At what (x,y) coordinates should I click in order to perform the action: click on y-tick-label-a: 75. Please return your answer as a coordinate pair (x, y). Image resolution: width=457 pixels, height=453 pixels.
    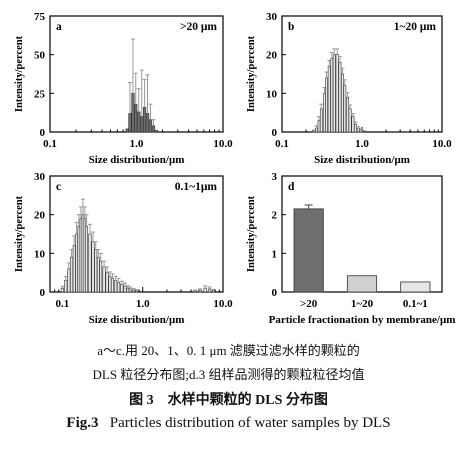
    Looking at the image, I should click on (40, 17).